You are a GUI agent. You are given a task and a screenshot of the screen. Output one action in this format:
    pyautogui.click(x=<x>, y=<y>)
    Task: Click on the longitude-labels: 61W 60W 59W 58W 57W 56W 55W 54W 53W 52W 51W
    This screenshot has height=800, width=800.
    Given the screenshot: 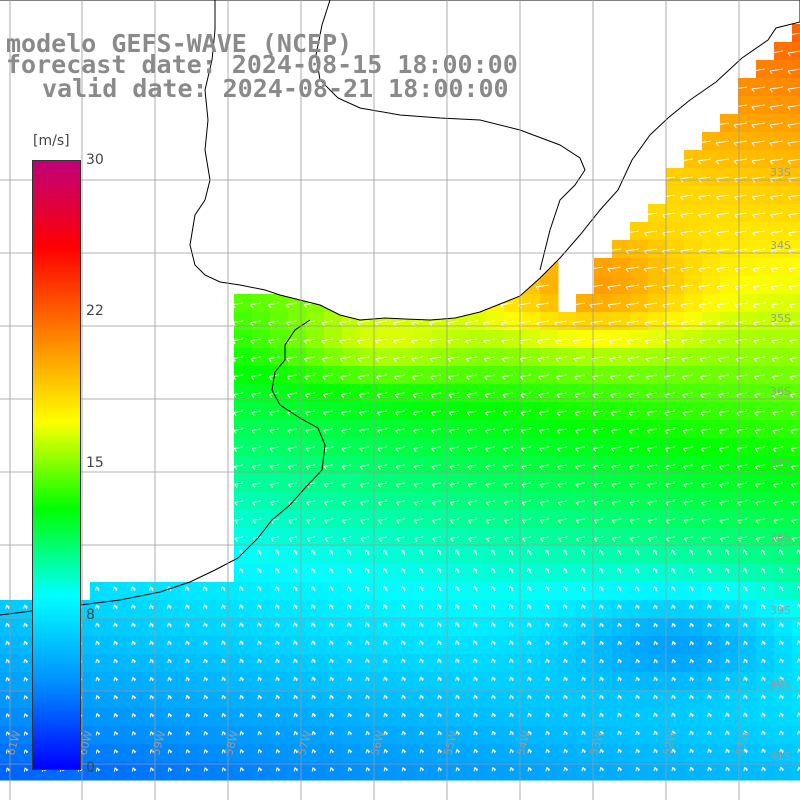 What is the action you would take?
    pyautogui.click(x=378, y=743)
    